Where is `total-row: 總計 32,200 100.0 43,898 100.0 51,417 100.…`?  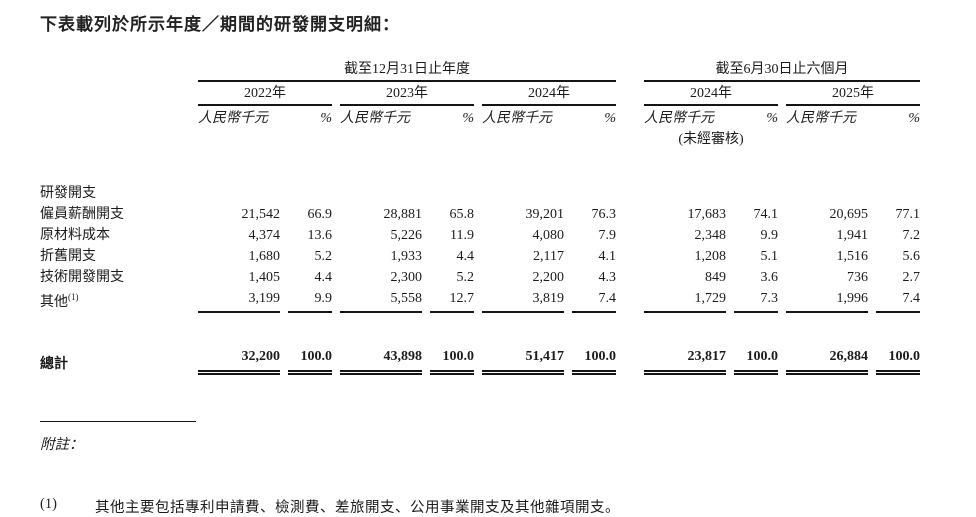
total-row: 總計 32,200 100.0 43,898 100.0 51,417 100.… is located at coordinates (480, 357).